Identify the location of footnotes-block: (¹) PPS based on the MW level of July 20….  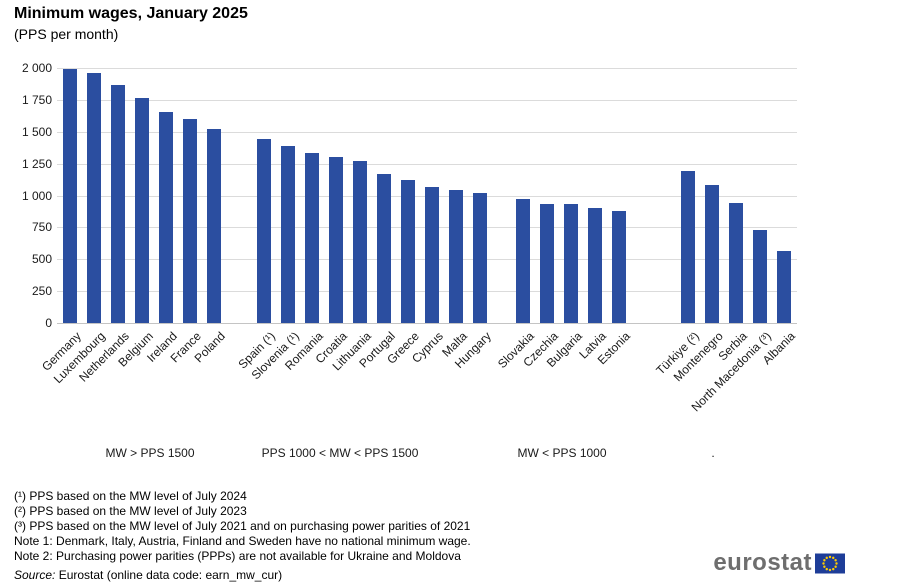
(242, 536).